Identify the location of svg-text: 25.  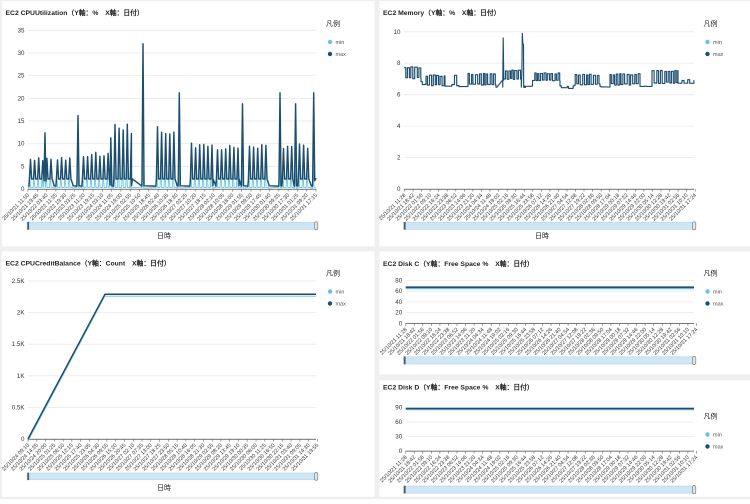
(21, 76).